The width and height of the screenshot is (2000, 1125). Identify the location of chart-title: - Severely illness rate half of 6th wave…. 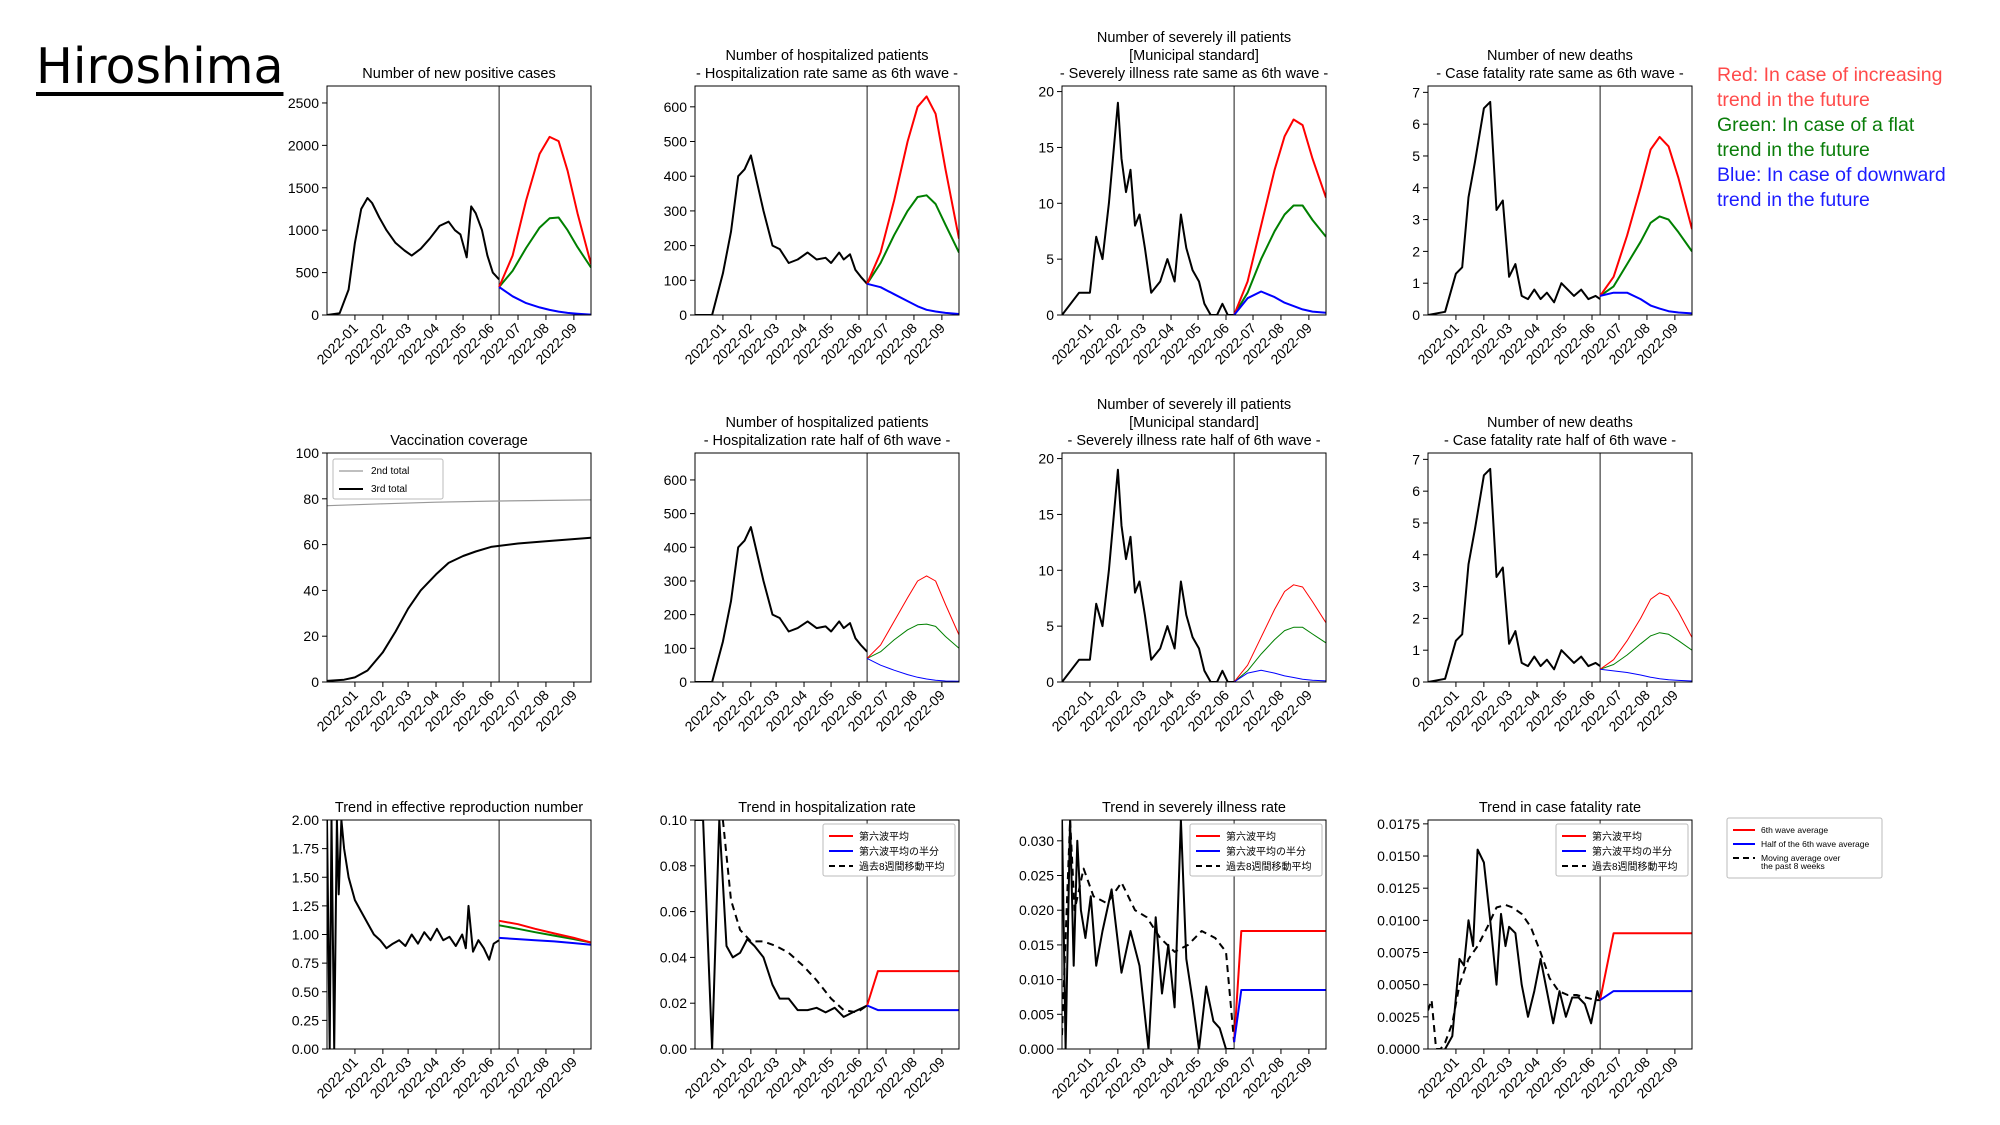
(1193, 441).